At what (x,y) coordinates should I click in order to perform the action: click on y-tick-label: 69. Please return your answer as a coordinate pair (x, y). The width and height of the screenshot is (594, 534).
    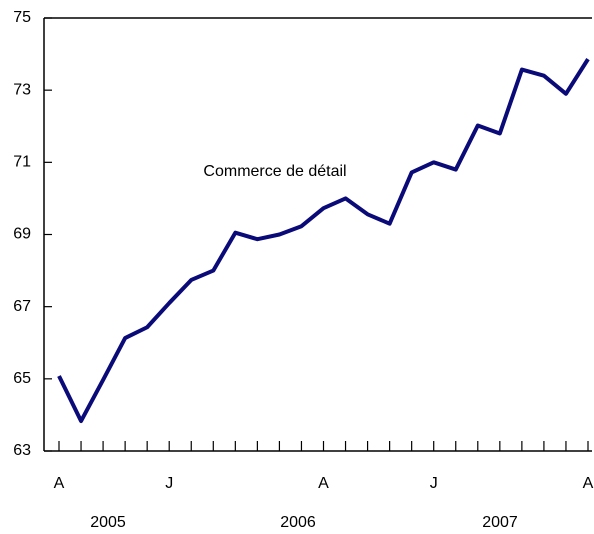
    Looking at the image, I should click on (22, 234).